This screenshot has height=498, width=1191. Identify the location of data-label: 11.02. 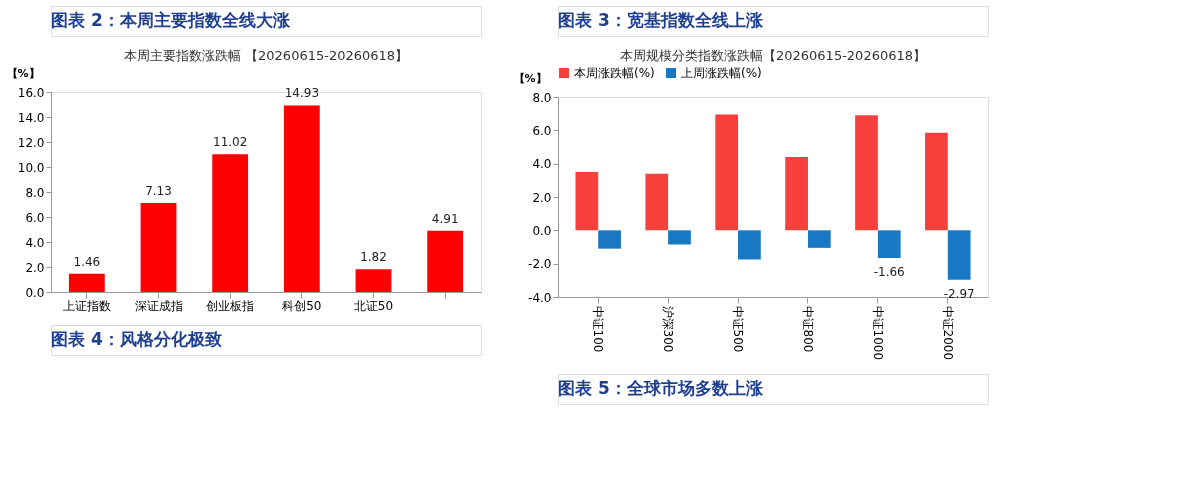
(230, 142).